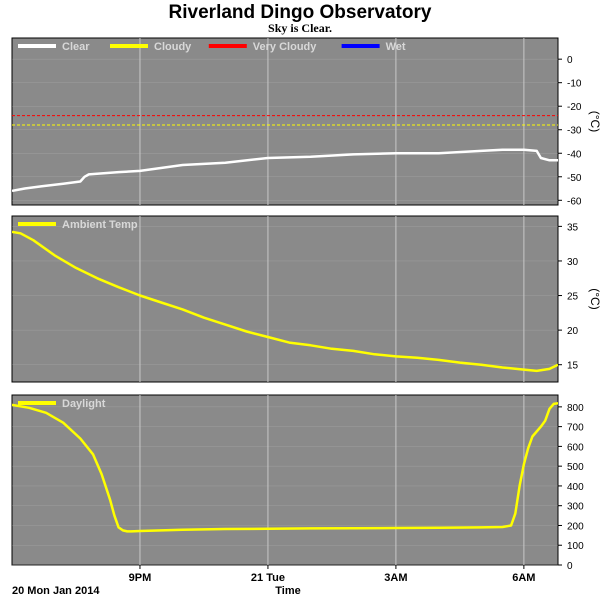 This screenshot has width=600, height=600. What do you see at coordinates (332, 574) in the screenshot?
I see `time-axis: 9PM 21 Tue 3AM 6AM` at bounding box center [332, 574].